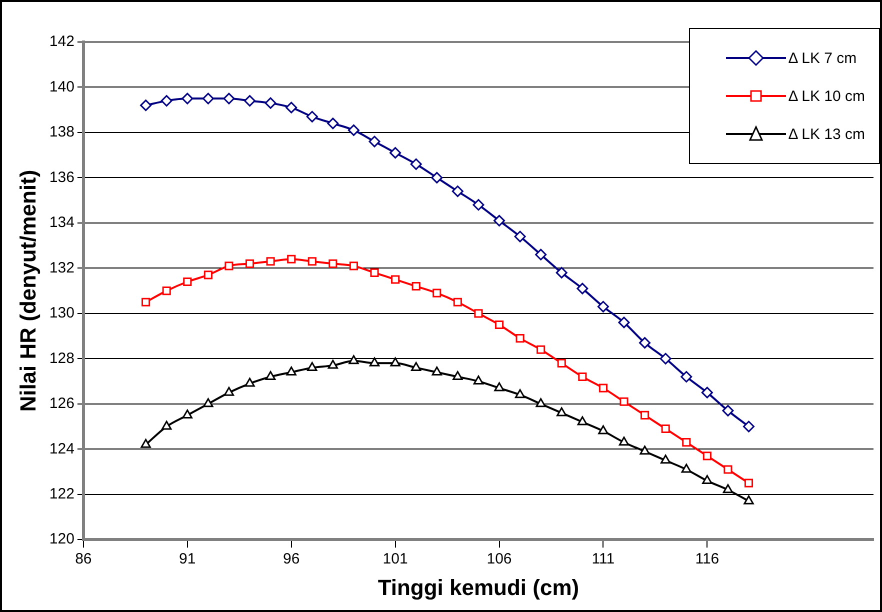 This screenshot has height=612, width=882. Describe the element at coordinates (61, 267) in the screenshot. I see `y-tick-label: 132` at that location.